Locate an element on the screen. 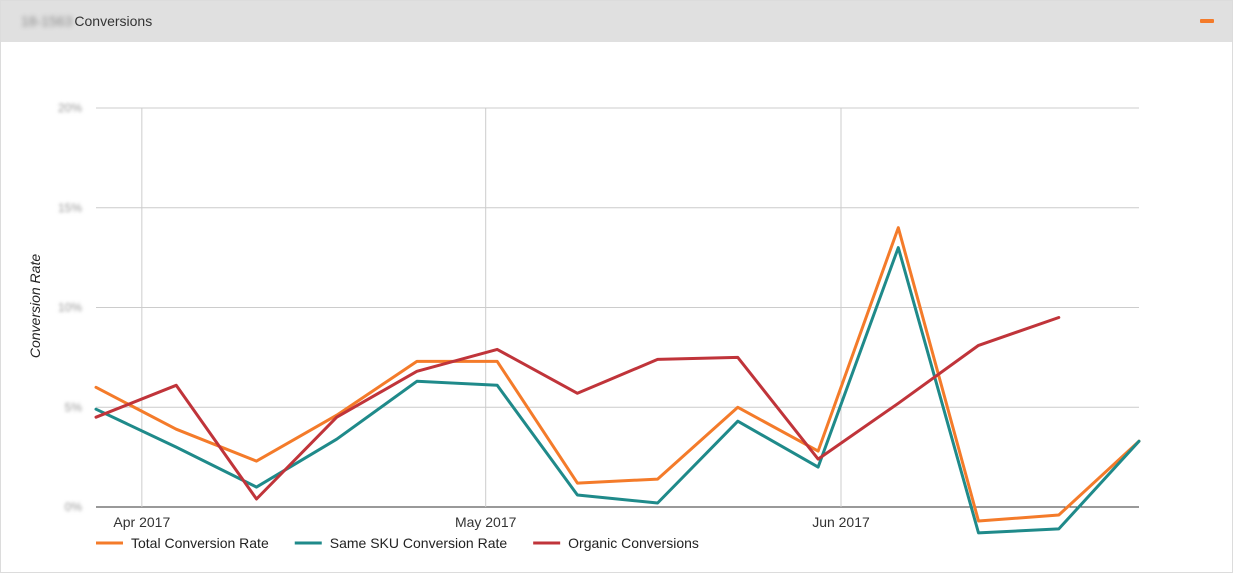 This screenshot has height=573, width=1233. y-tick-label: 5% is located at coordinates (74, 407).